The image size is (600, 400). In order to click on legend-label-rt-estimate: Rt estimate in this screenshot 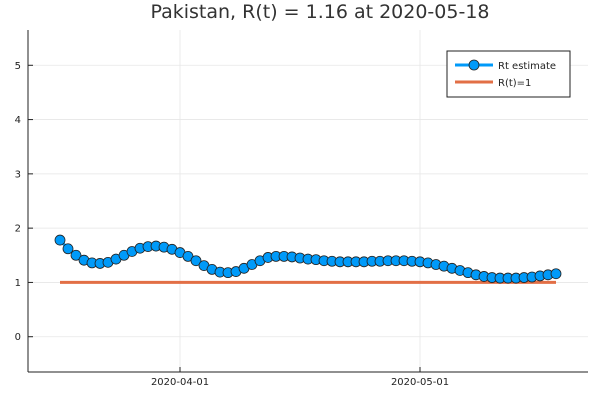, I will do `click(527, 66)`.